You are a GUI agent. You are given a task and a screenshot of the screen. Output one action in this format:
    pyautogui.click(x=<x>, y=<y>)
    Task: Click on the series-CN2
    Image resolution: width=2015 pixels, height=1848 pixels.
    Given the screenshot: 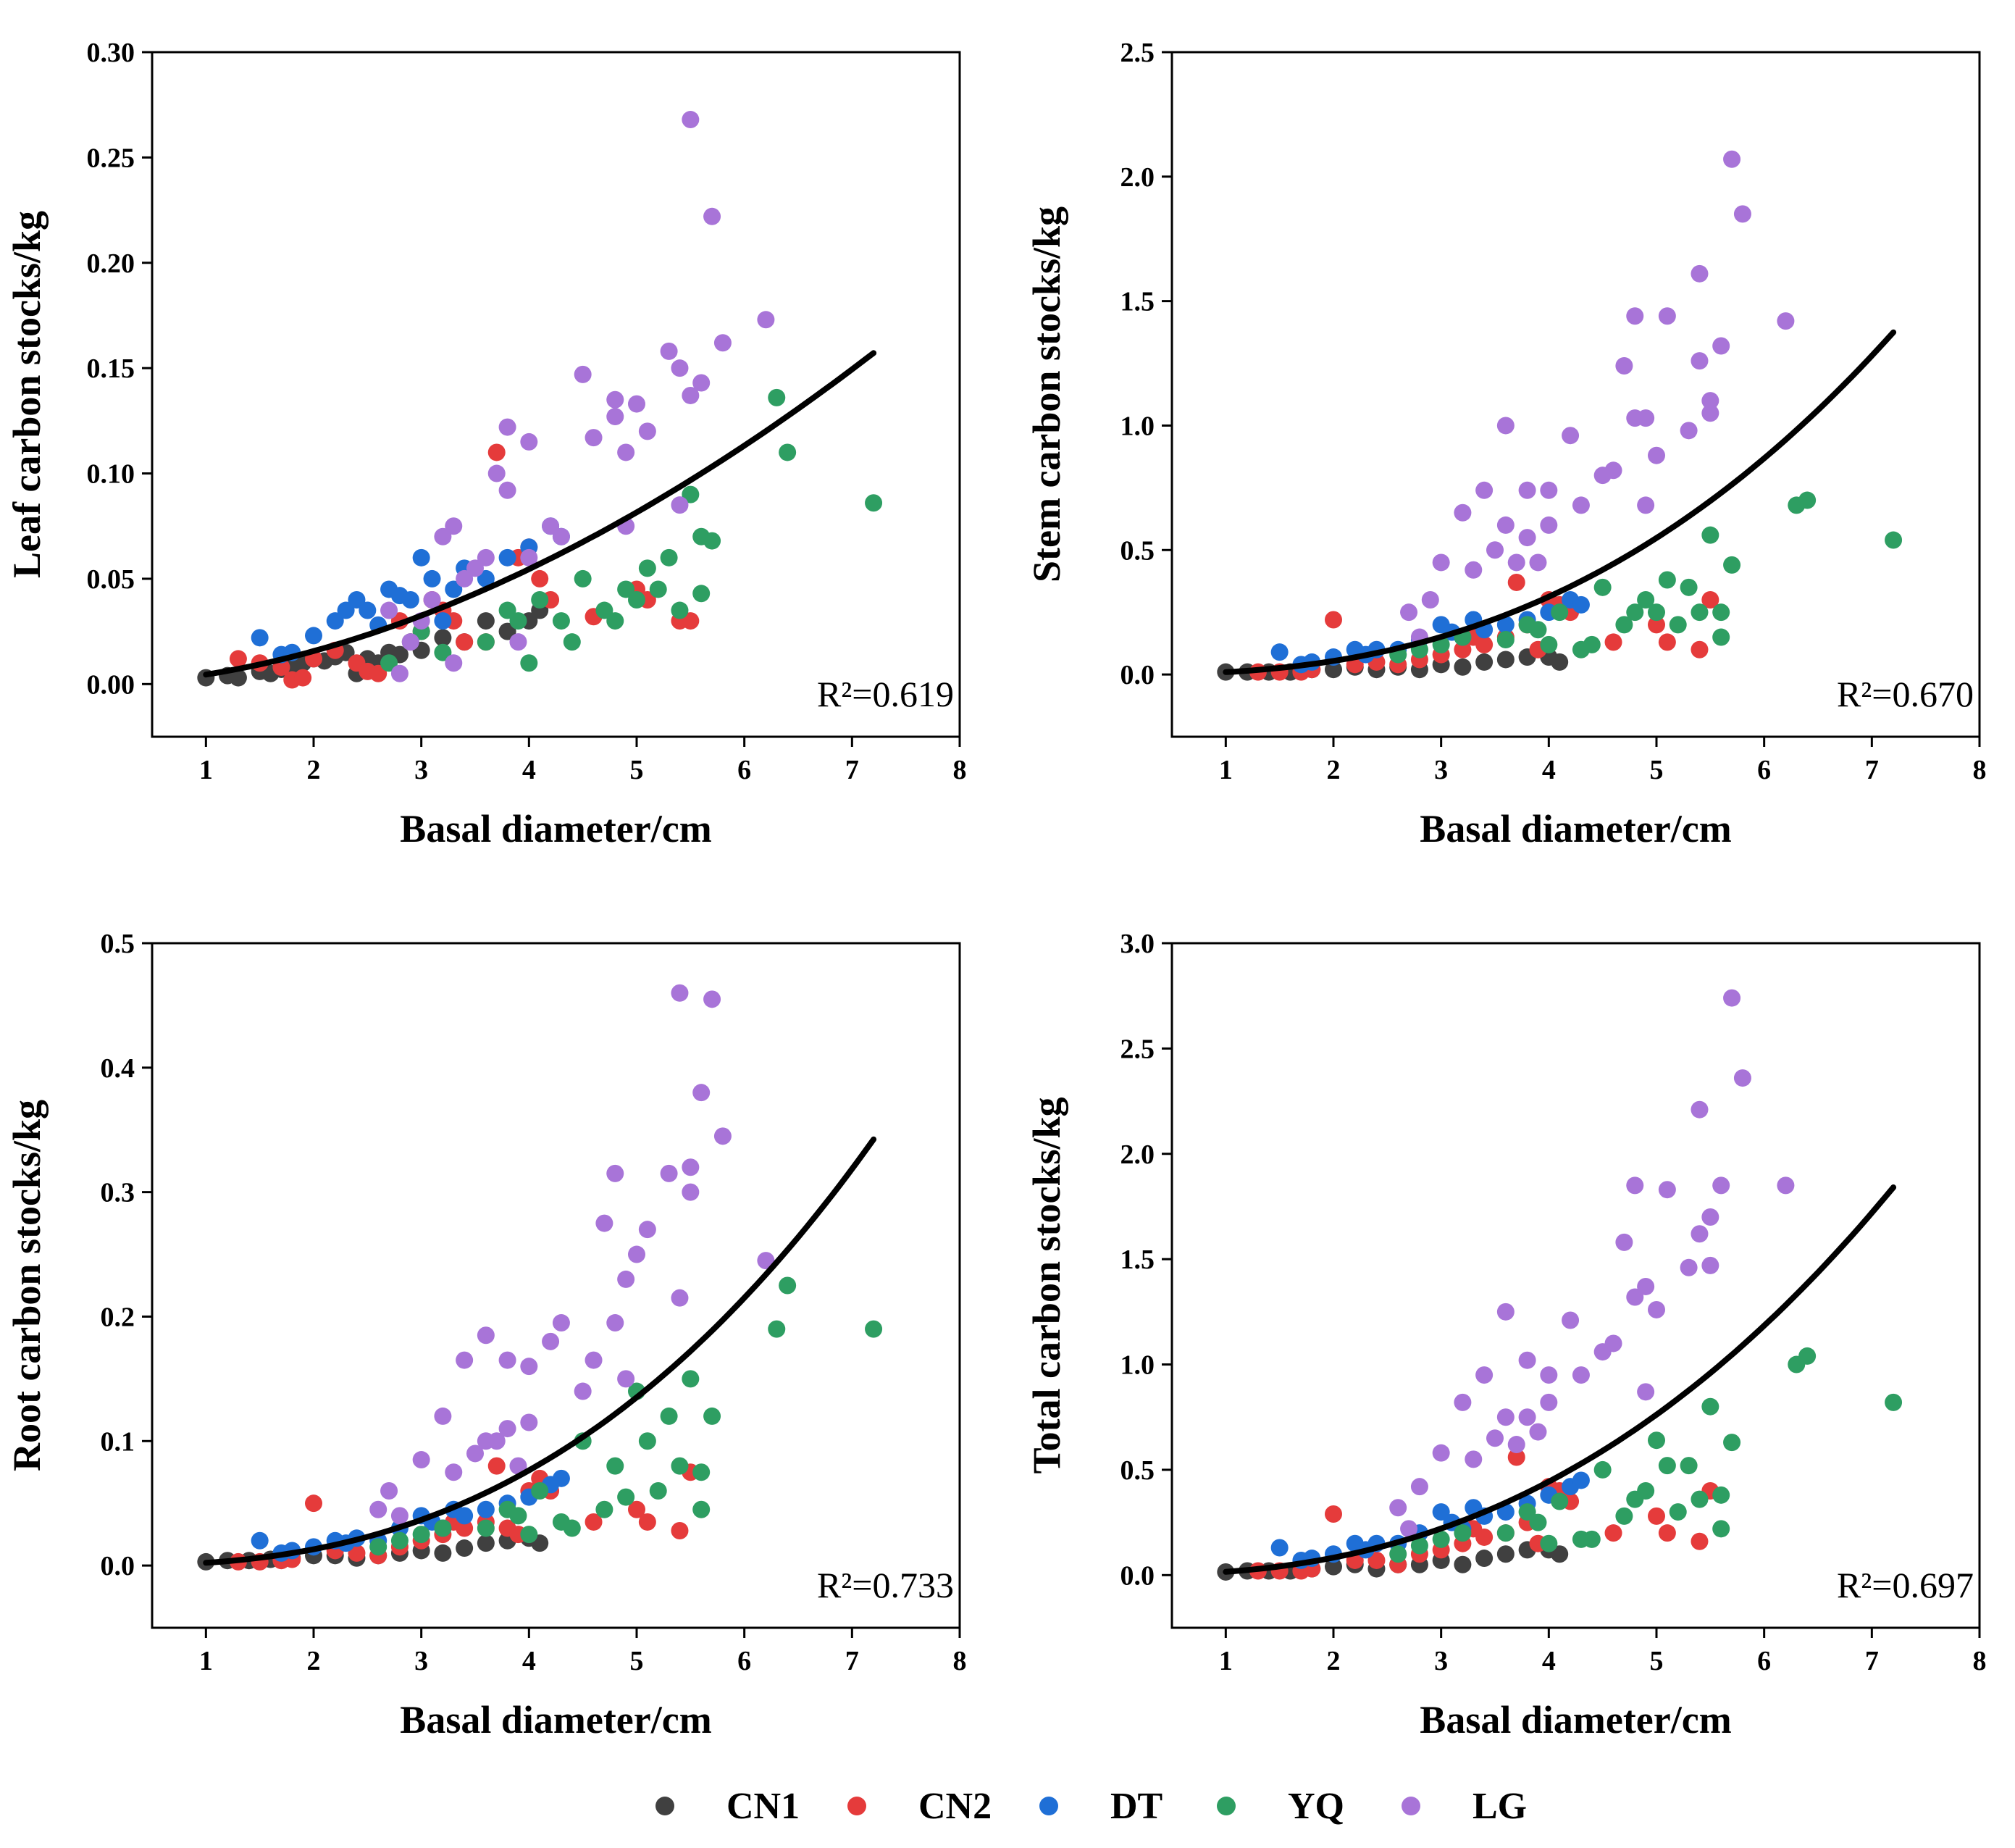 What is the action you would take?
    pyautogui.click(x=1484, y=627)
    